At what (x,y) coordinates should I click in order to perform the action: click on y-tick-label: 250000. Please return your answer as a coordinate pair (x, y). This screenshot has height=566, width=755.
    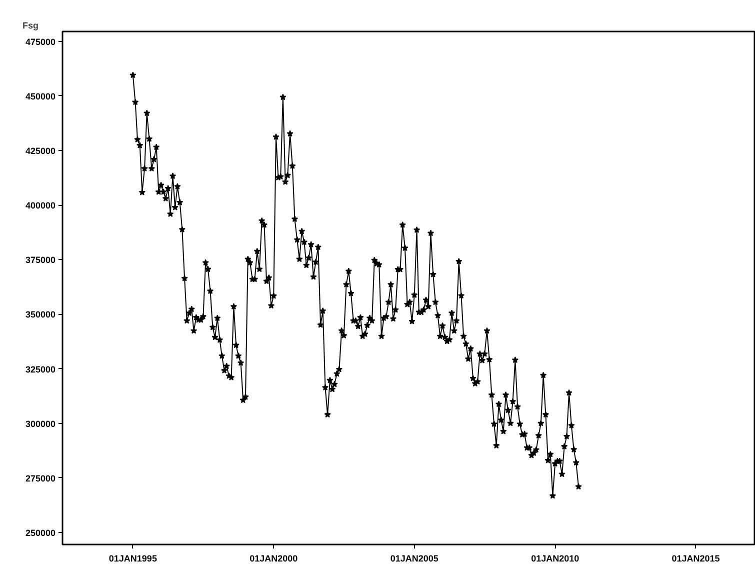
    Looking at the image, I should click on (40, 533).